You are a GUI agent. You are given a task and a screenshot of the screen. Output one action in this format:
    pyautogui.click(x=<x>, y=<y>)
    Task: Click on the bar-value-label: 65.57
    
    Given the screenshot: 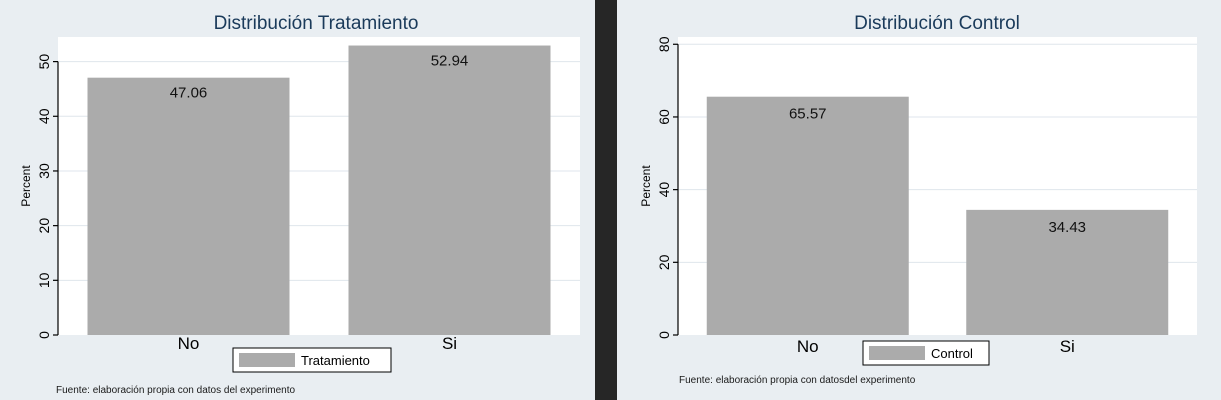 What is the action you would take?
    pyautogui.click(x=808, y=114)
    